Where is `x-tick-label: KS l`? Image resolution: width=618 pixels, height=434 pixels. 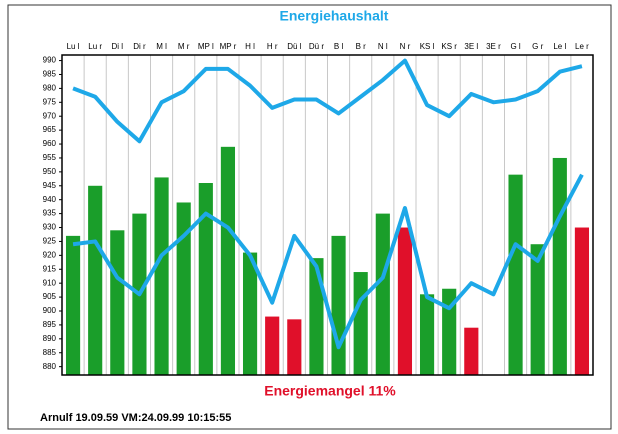
x-tick-label: KS l is located at coordinates (427, 46).